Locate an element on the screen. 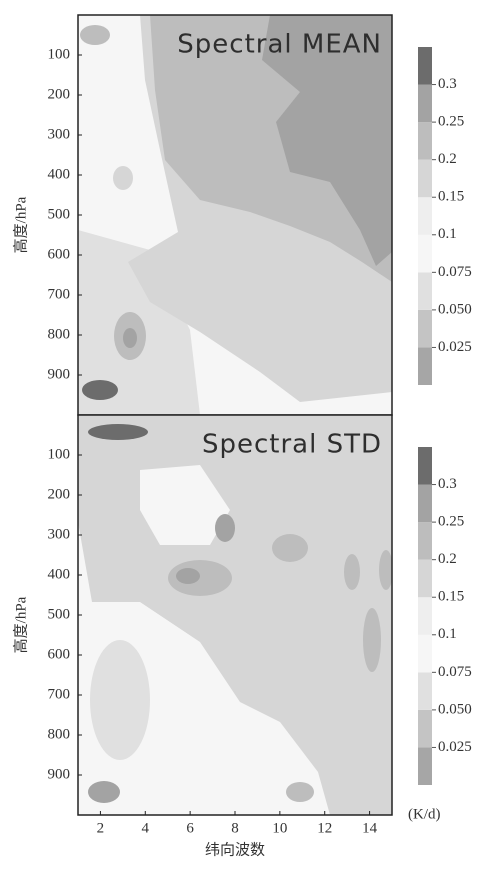  x-tick-label: 2 is located at coordinates (101, 828).